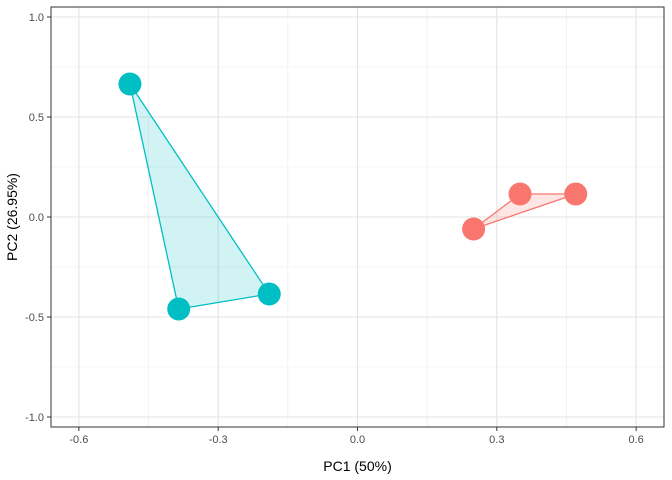 The width and height of the screenshot is (672, 480). Describe the element at coordinates (635, 440) in the screenshot. I see `x-tick-label: 0.6` at that location.